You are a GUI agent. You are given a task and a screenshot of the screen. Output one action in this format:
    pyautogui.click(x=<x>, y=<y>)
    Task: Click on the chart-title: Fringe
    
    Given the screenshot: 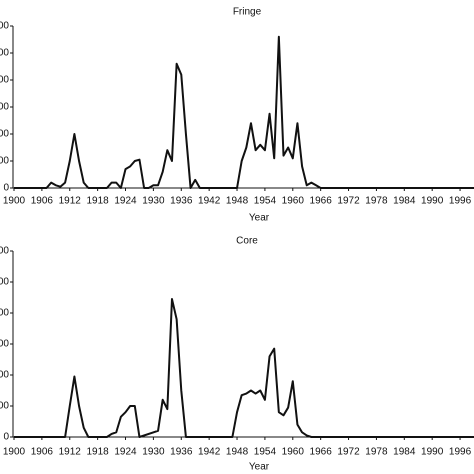 What is the action you would take?
    pyautogui.click(x=247, y=12)
    